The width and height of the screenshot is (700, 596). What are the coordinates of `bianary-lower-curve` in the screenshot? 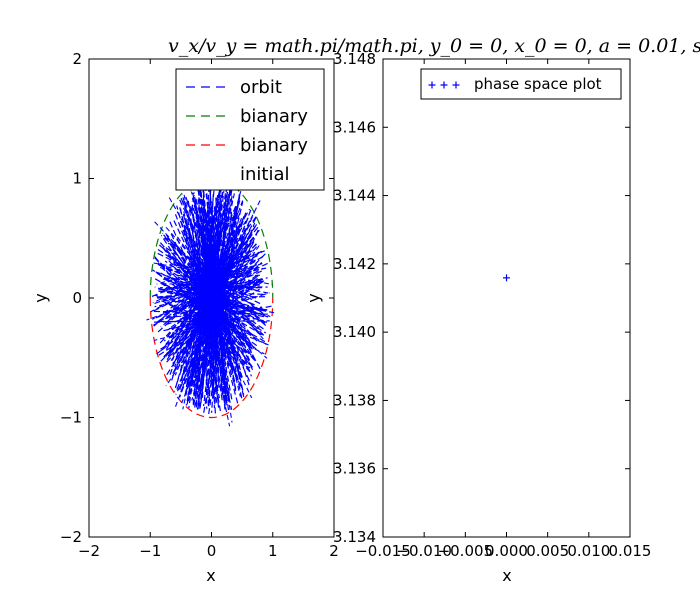 It's located at (211, 358).